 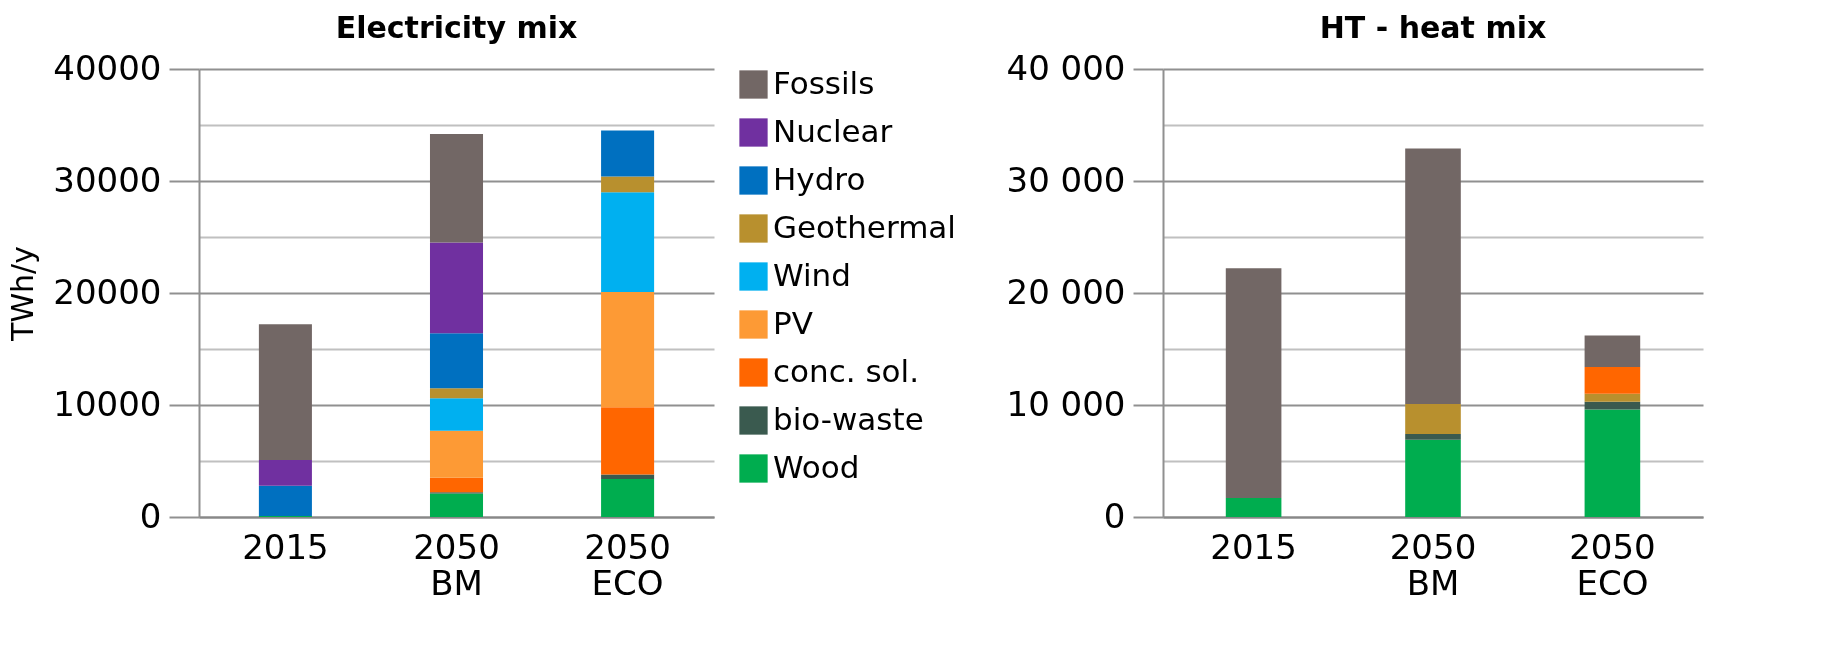 I want to click on y-axis-title: TWh/y, so click(x=23, y=294).